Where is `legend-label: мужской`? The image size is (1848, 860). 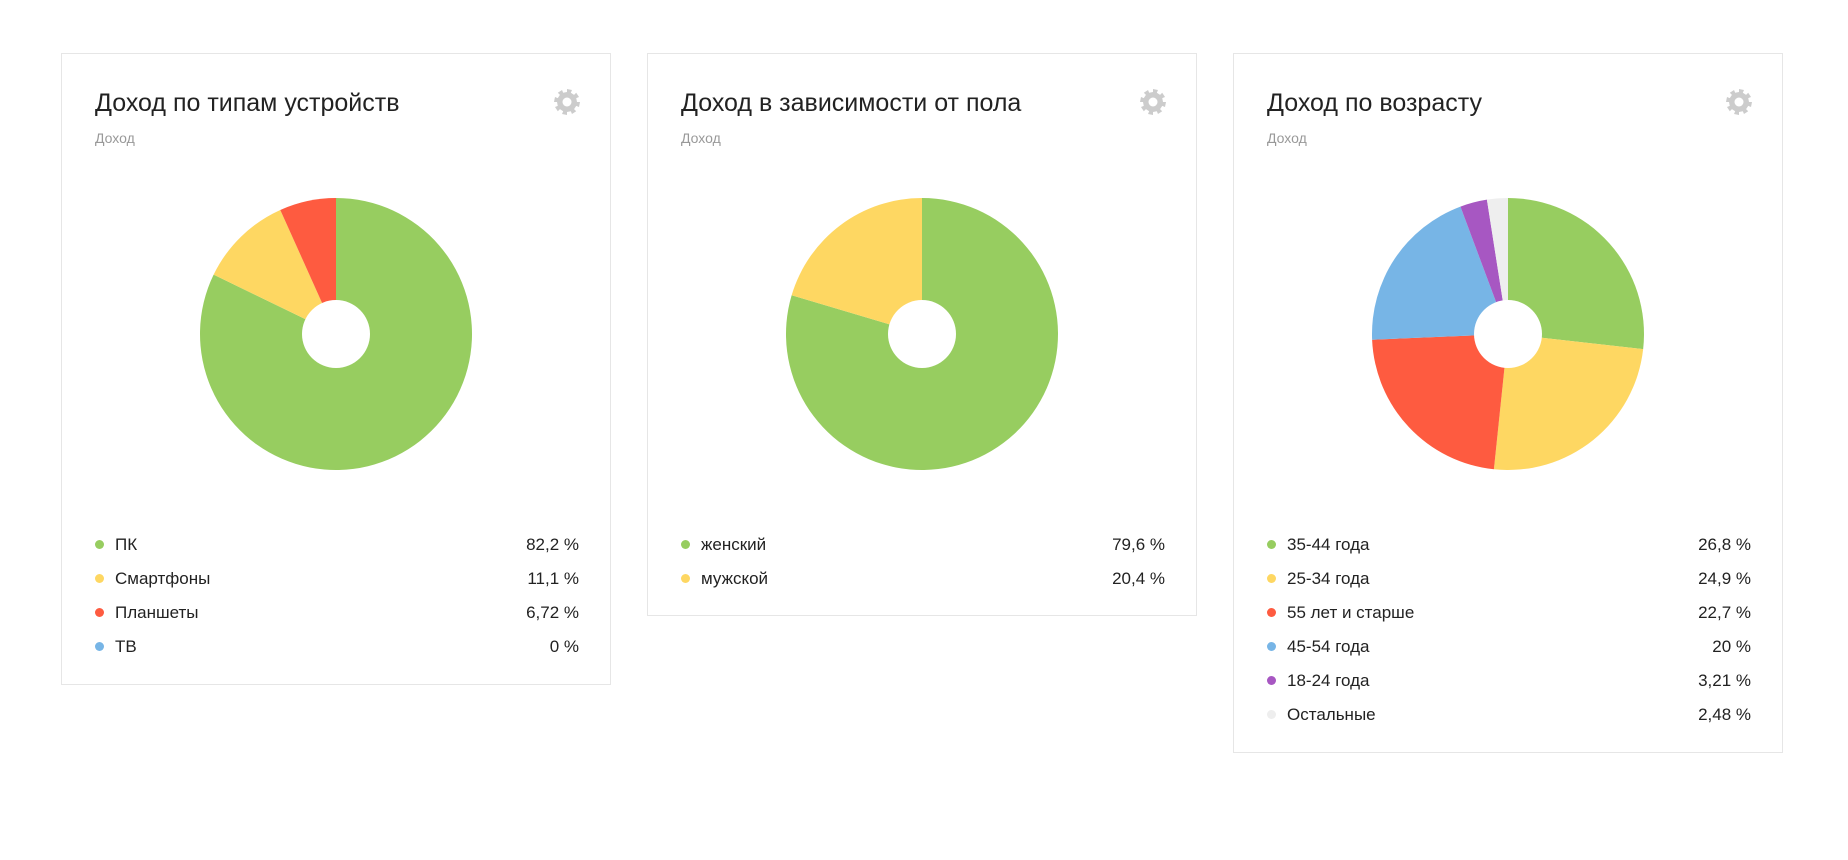
legend-label: мужской is located at coordinates (735, 578).